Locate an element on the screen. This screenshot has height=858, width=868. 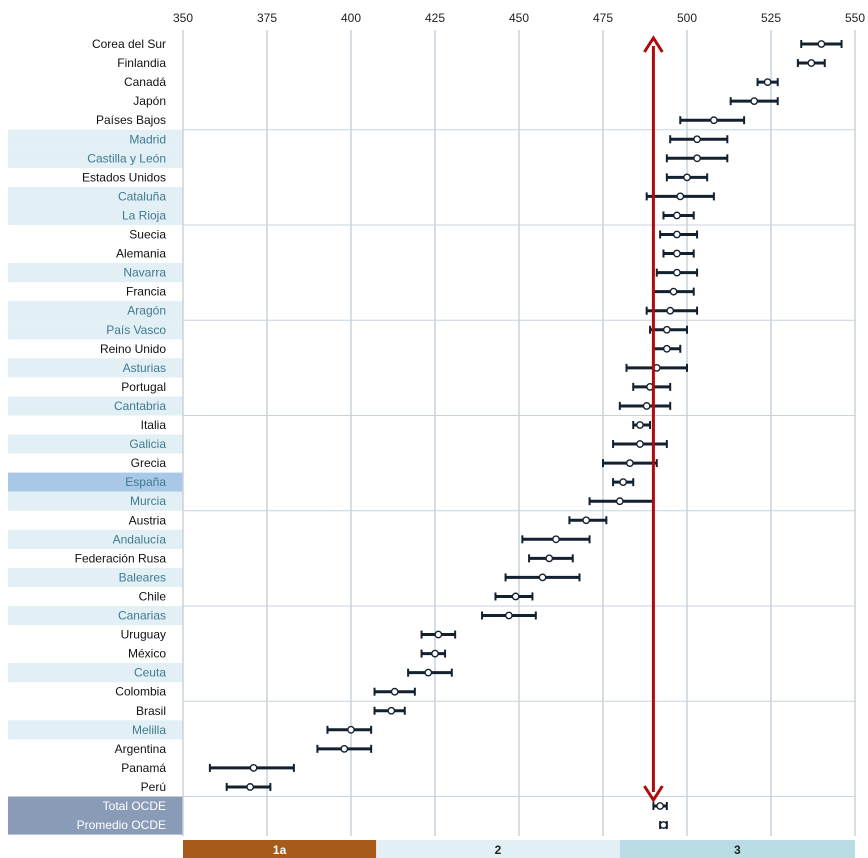
row-label: Suecia is located at coordinates (147, 235).